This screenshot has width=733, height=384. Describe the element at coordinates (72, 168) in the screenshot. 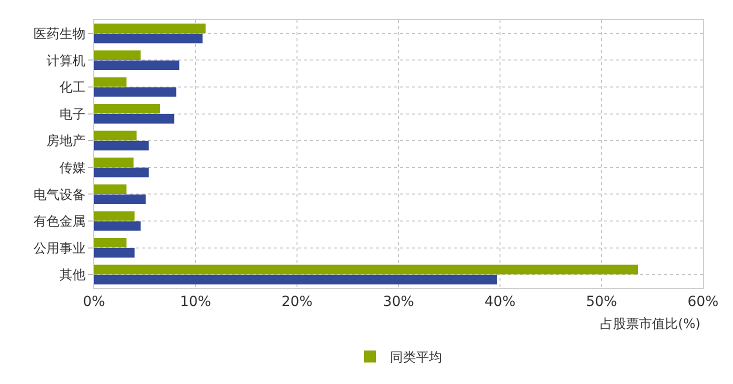

I see `y-tick-label: 传媒` at that location.